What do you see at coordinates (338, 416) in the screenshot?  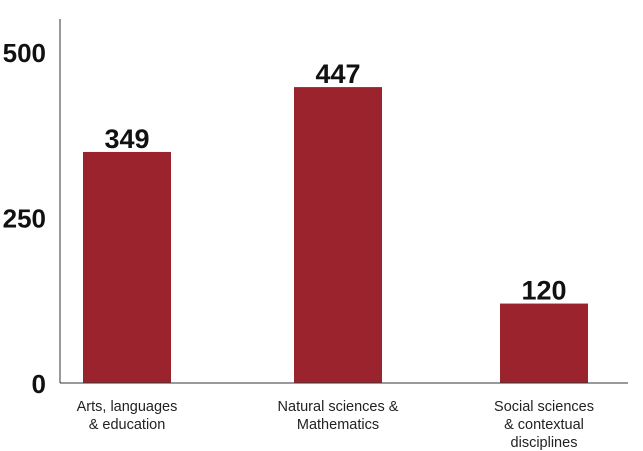 I see `x-category-label: Natural sciences & Mathematics` at bounding box center [338, 416].